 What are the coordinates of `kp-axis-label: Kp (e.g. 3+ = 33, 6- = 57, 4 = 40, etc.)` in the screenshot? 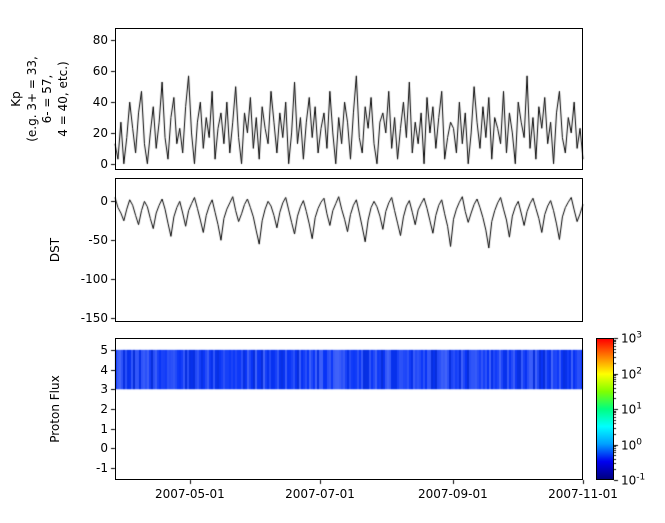 It's located at (40, 99).